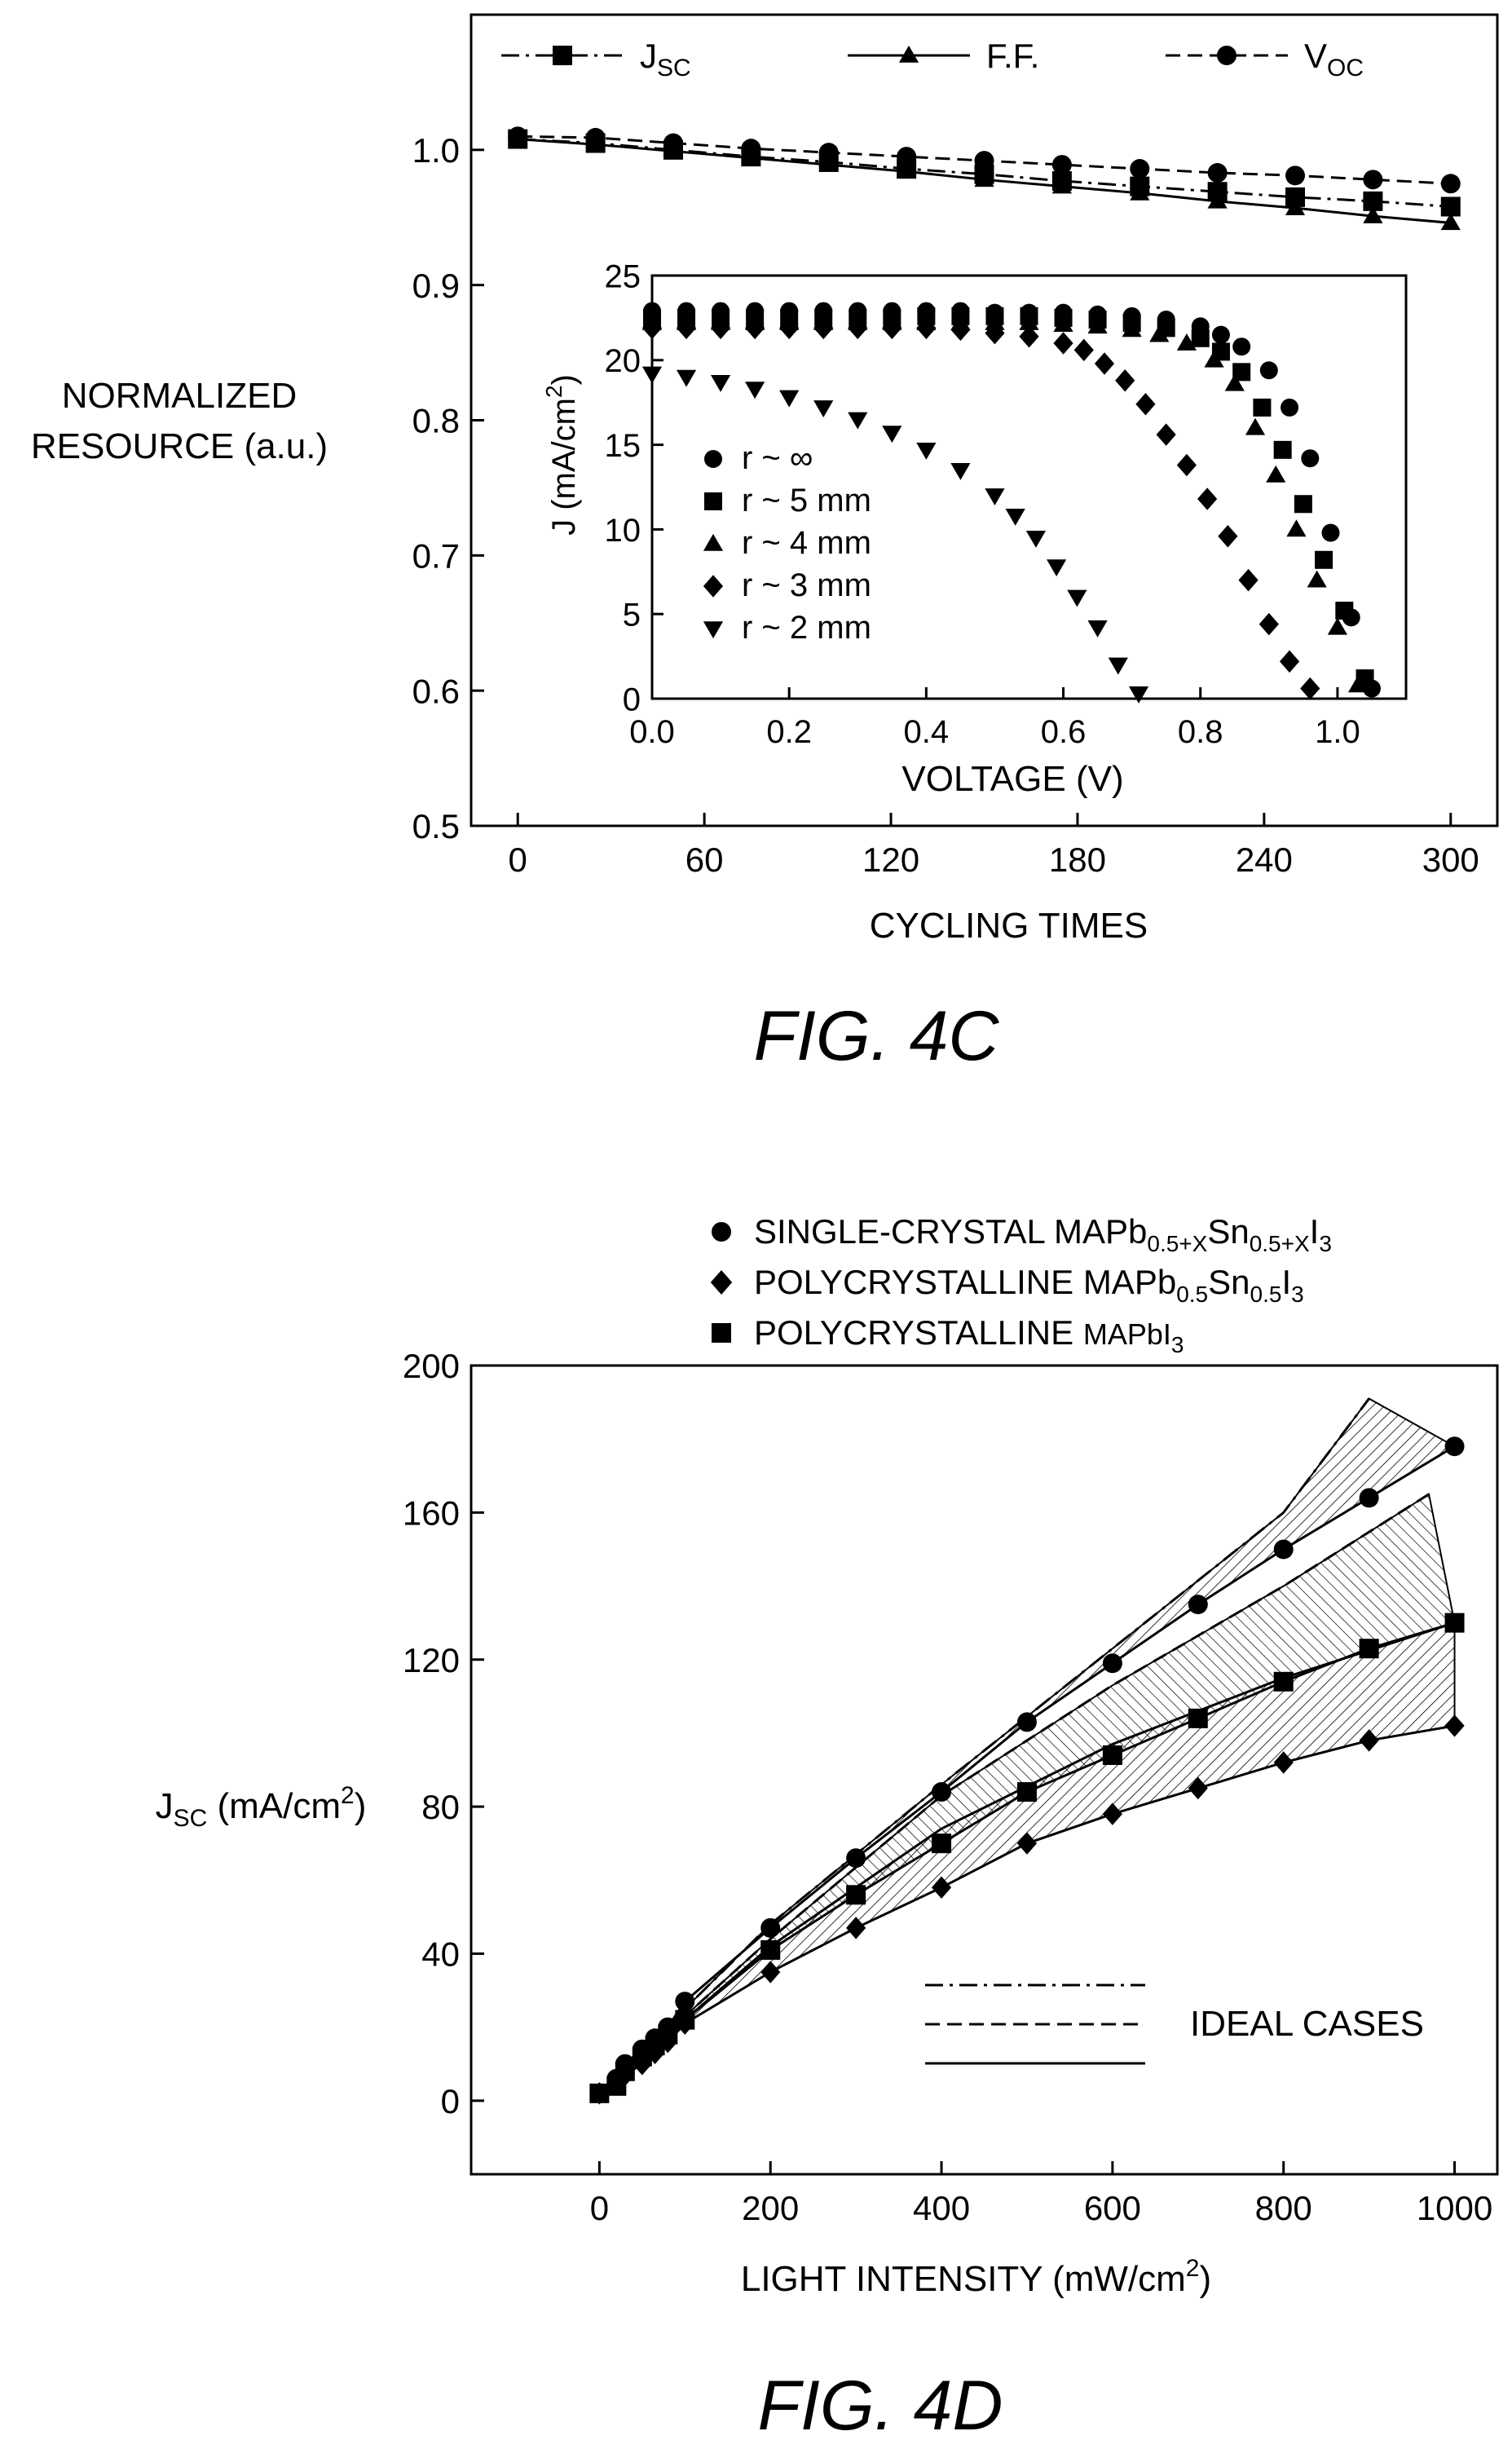 This screenshot has width=1512, height=2440. I want to click on y-tick-label: 0.8, so click(436, 421).